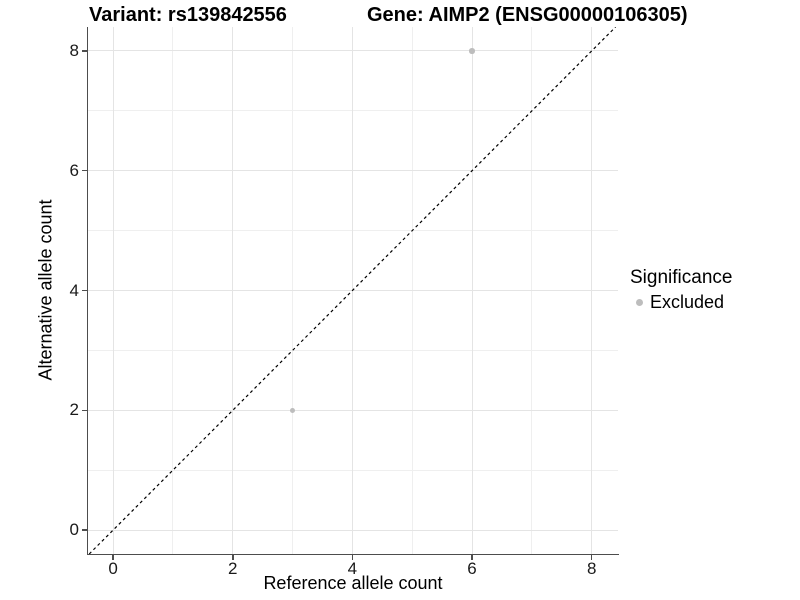  I want to click on legend: Significance Excluded, so click(681, 290).